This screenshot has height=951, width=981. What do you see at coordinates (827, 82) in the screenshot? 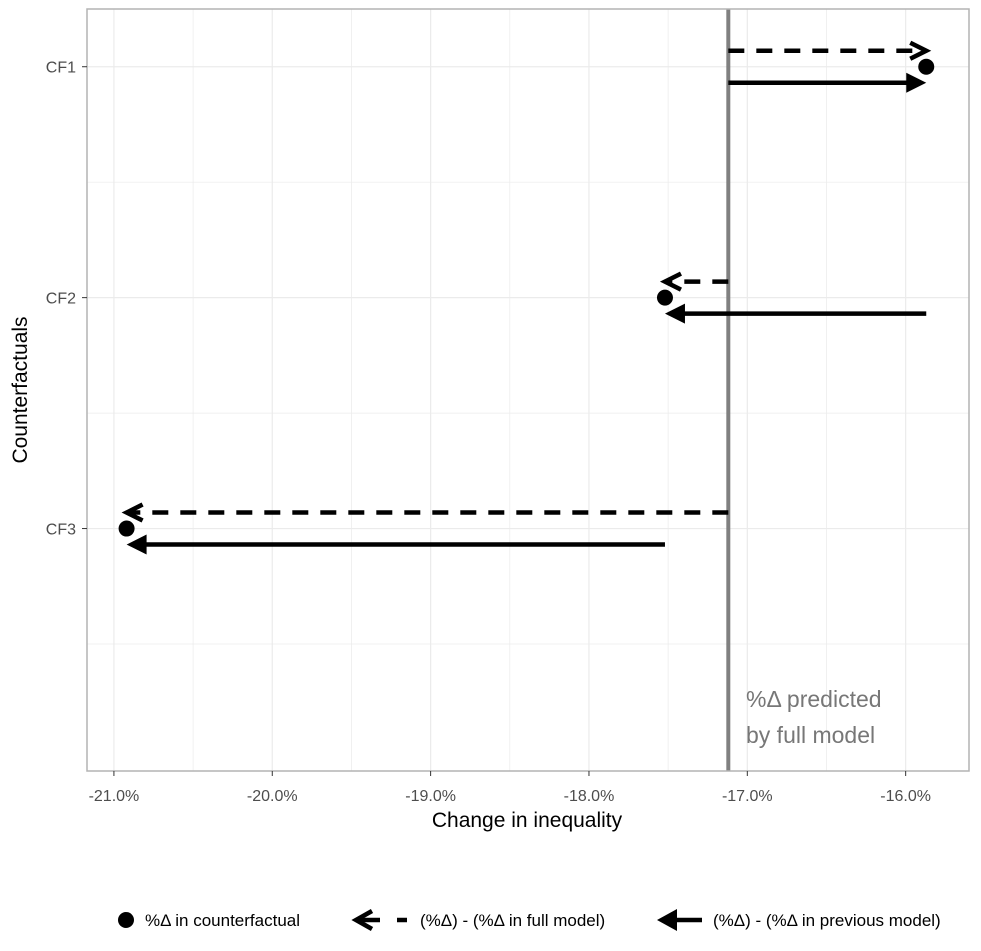
I see `arrow-previous-model-cf1` at bounding box center [827, 82].